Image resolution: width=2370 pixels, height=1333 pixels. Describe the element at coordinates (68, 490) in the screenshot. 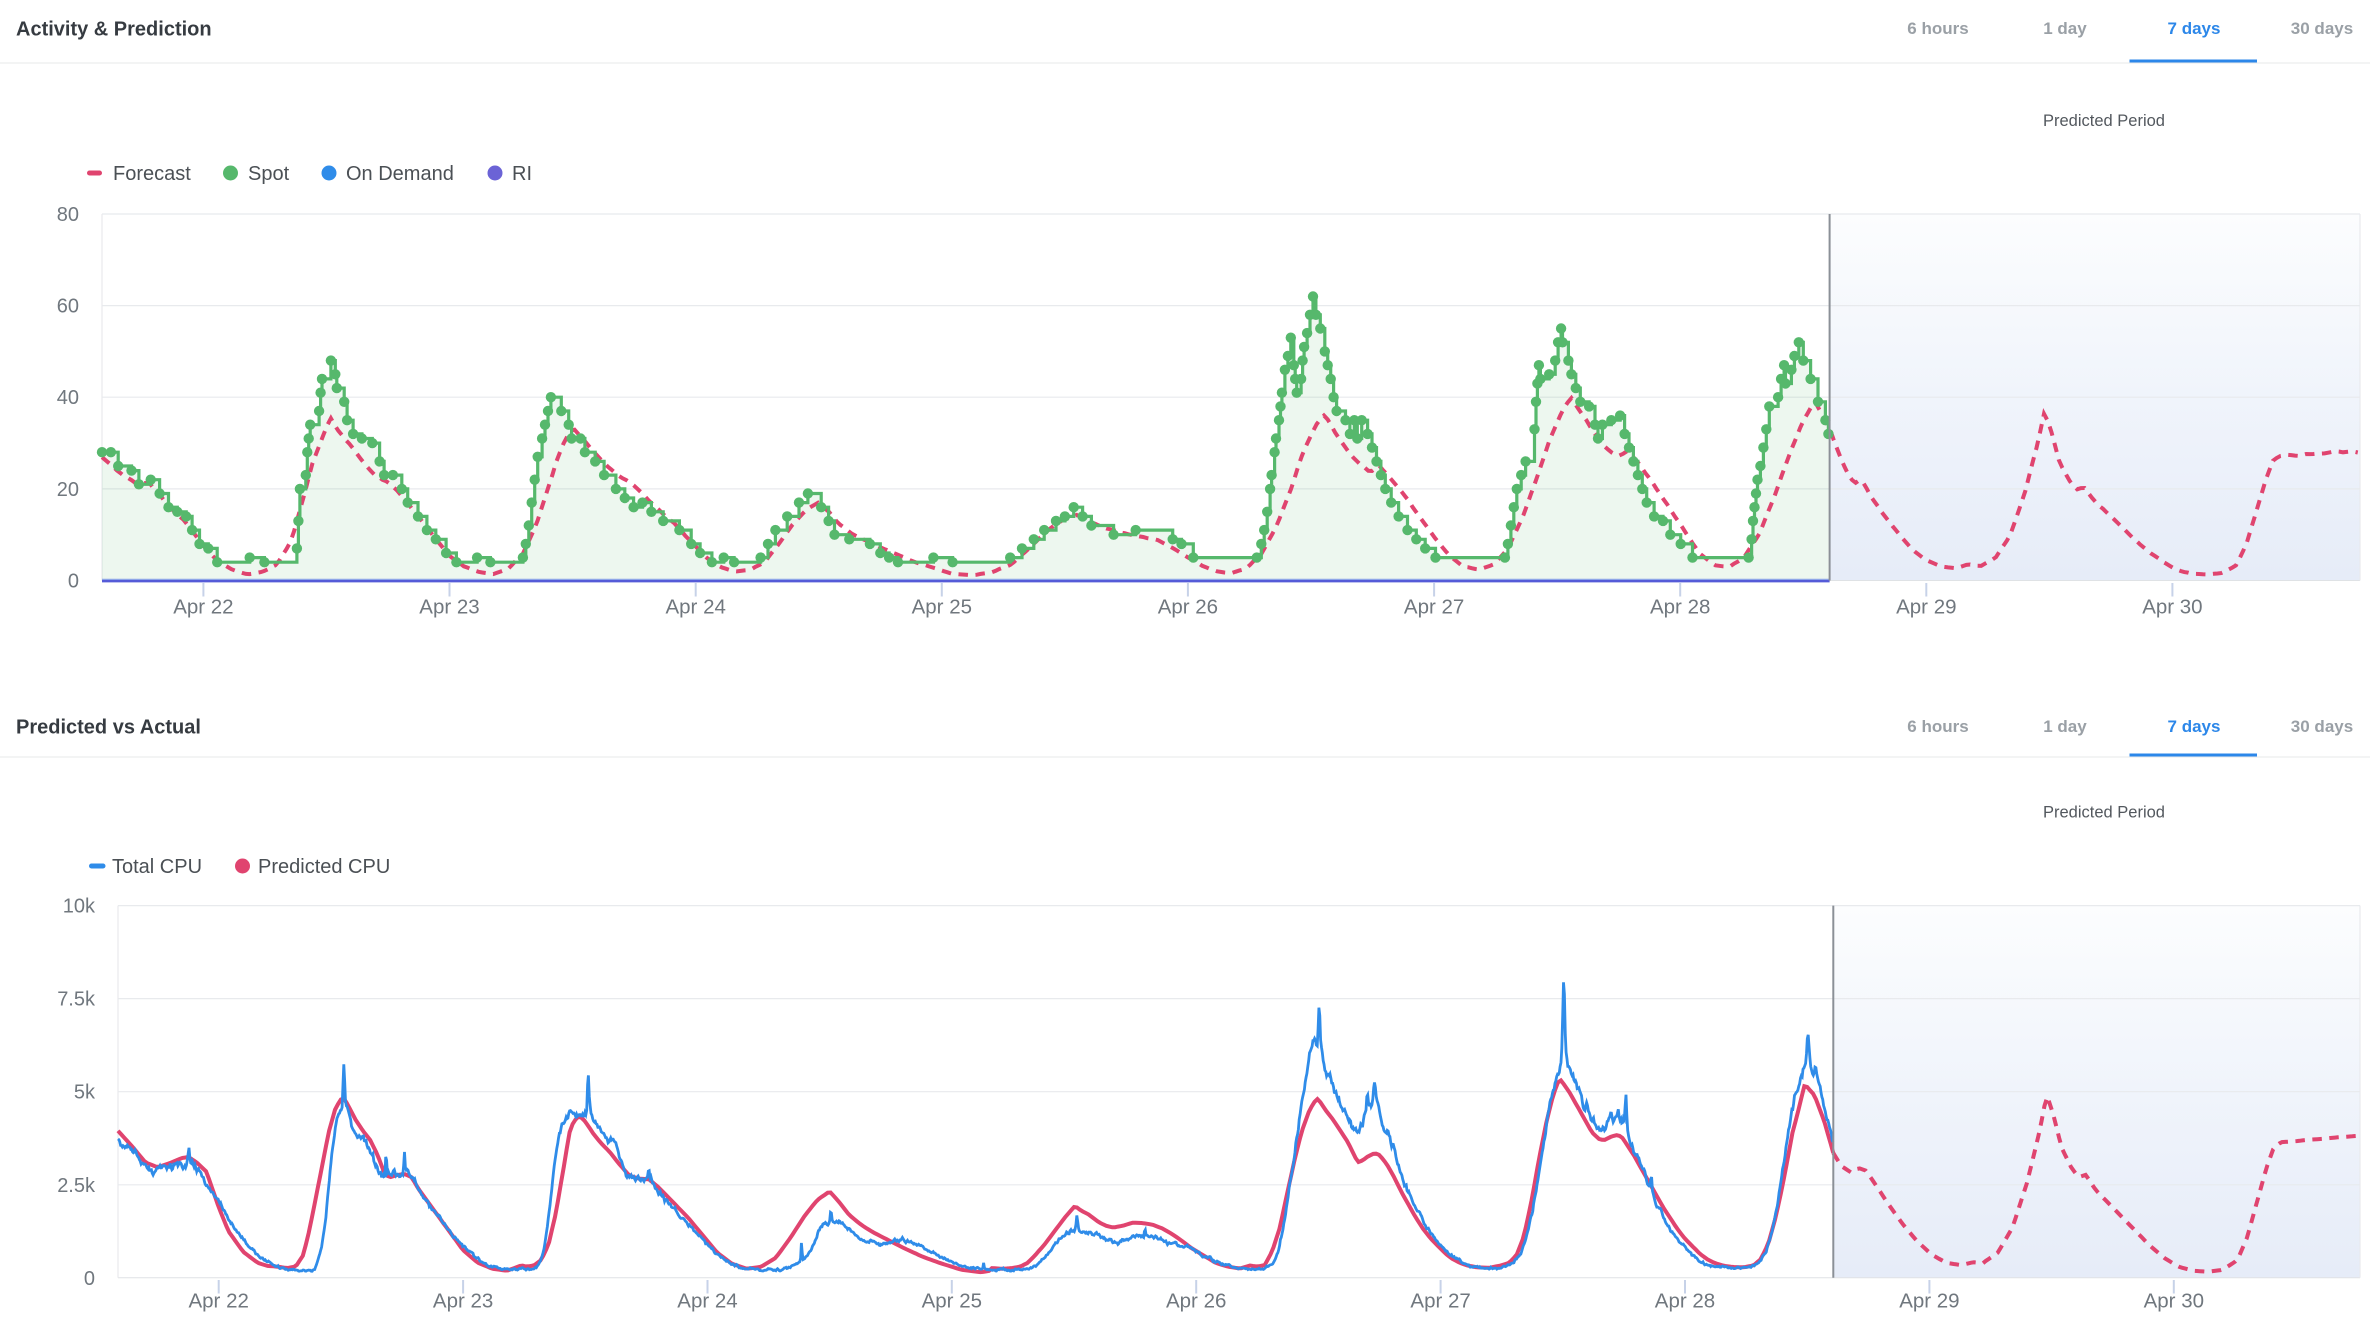

I see `svg-text: 20` at that location.